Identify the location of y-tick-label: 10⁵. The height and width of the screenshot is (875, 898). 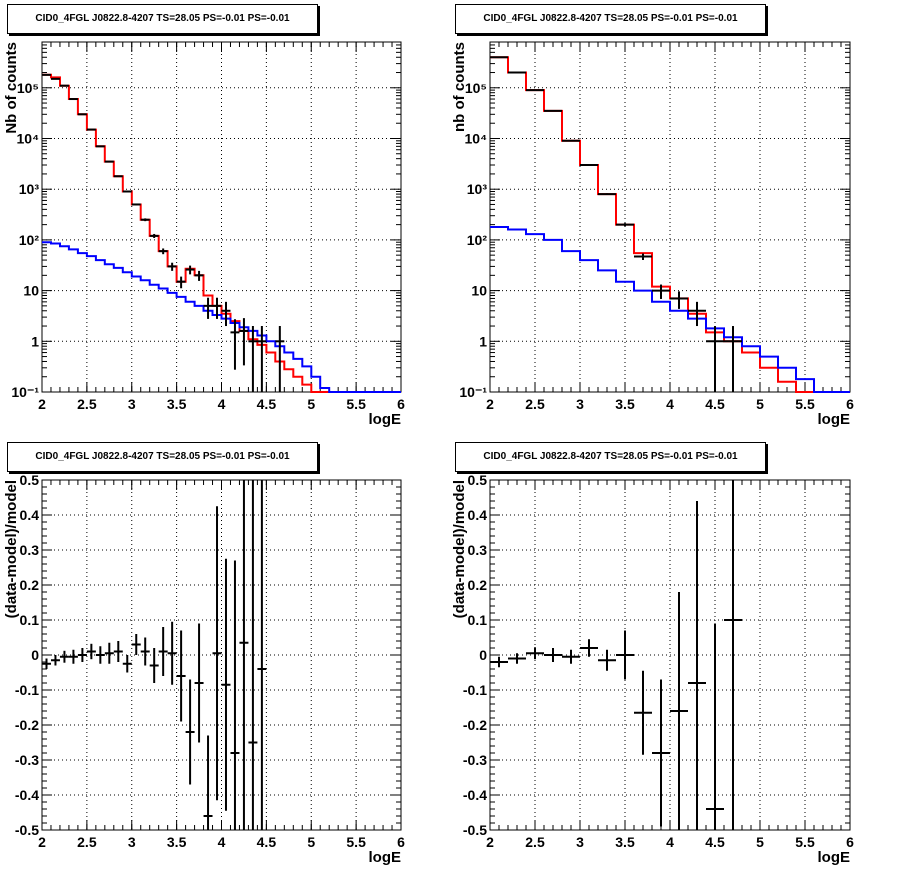
(28, 88).